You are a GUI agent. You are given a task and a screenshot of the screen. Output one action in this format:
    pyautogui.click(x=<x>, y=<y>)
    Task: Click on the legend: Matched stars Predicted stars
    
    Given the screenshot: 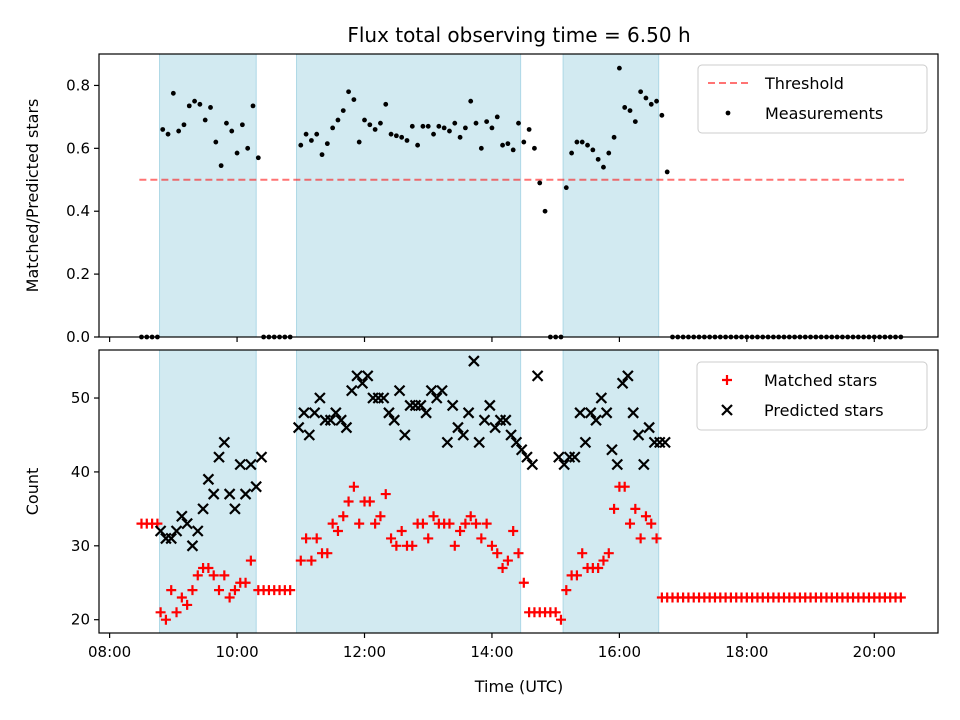 What is the action you would take?
    pyautogui.click(x=812, y=396)
    